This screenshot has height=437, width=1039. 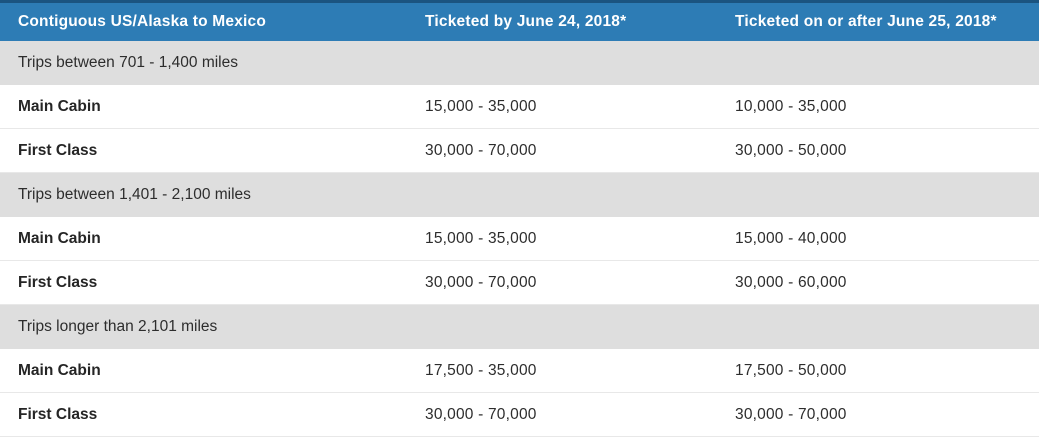 I want to click on miles-ticketed-after: 30,000 - 50,000, so click(x=791, y=150).